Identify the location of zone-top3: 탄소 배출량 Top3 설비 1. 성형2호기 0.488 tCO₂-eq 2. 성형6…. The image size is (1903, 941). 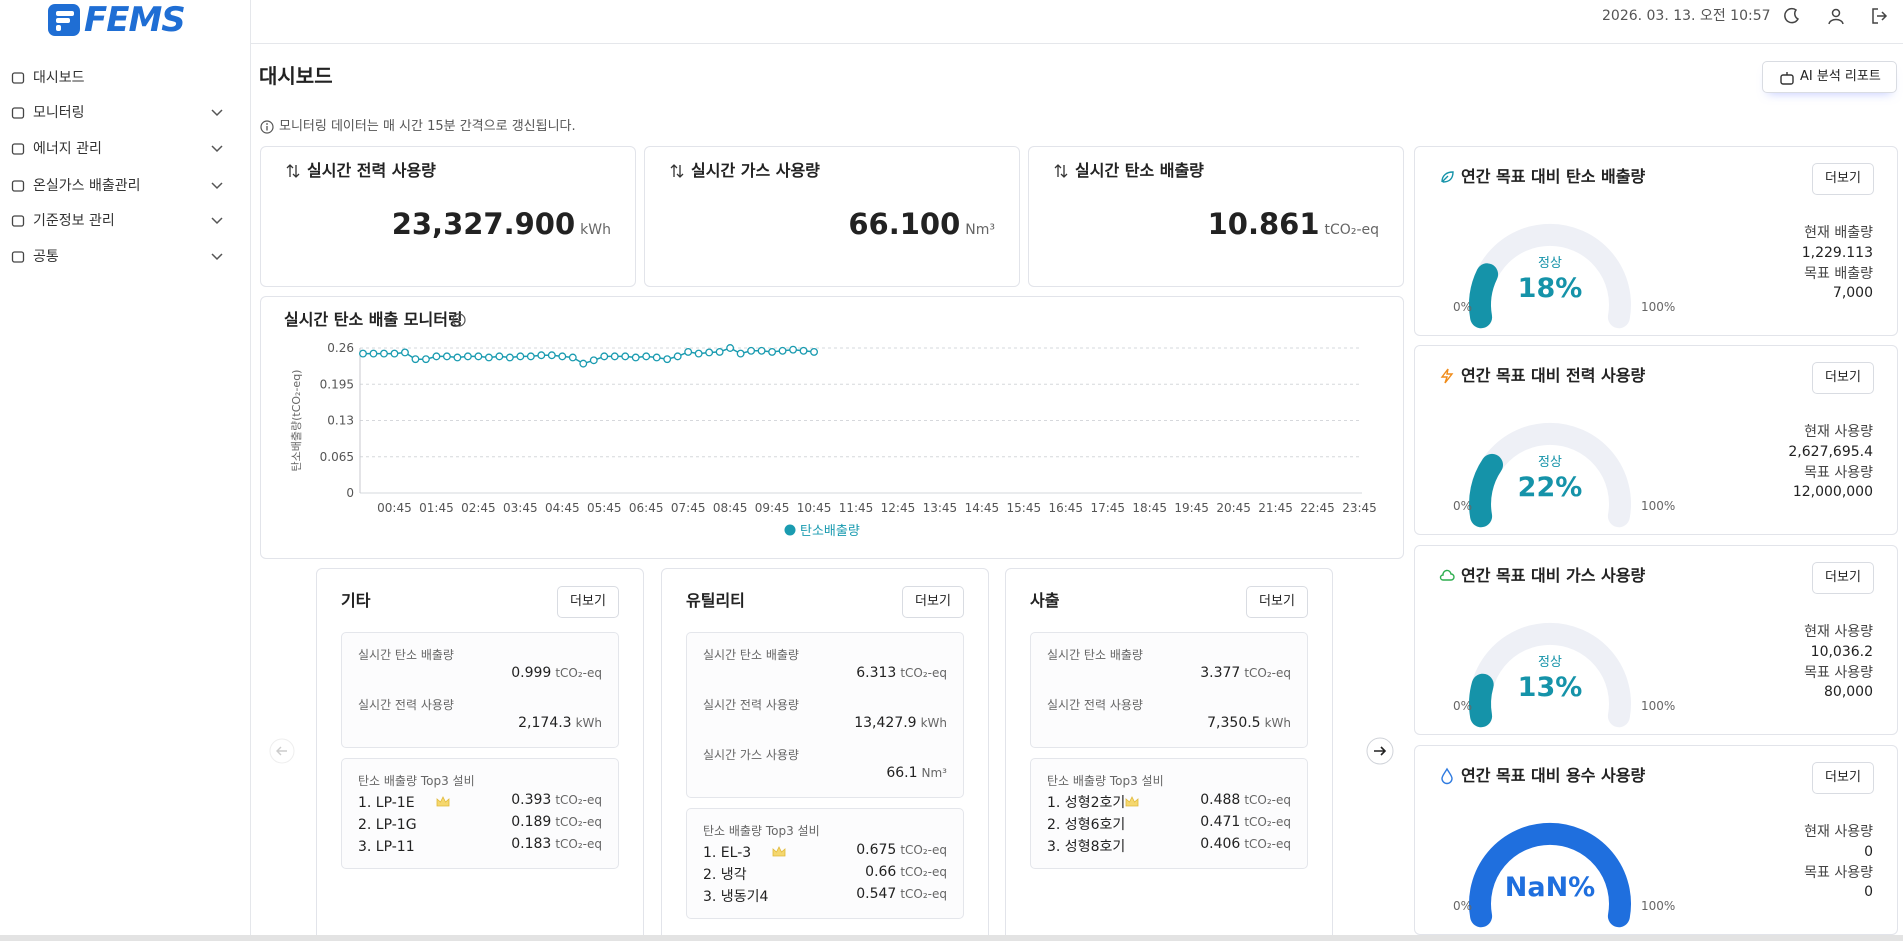
(1169, 813).